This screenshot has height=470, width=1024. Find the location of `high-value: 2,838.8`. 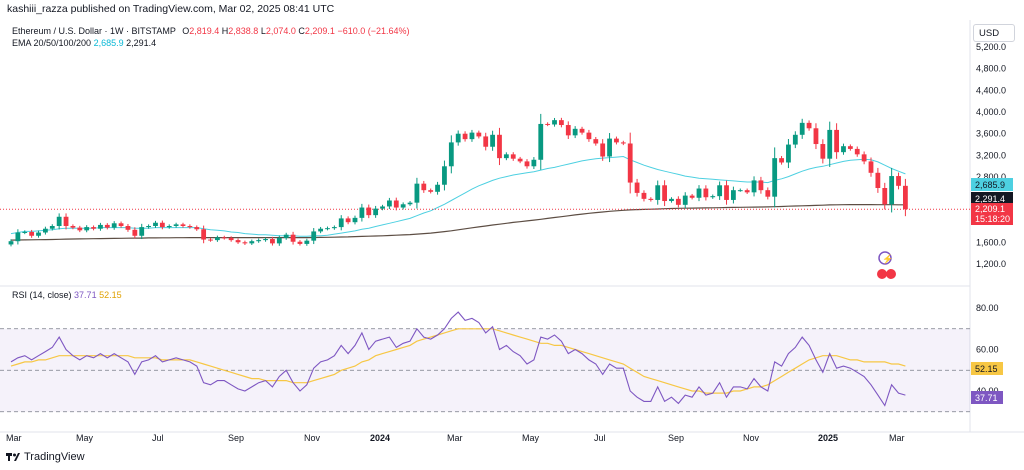

high-value: 2,838.8 is located at coordinates (243, 31).